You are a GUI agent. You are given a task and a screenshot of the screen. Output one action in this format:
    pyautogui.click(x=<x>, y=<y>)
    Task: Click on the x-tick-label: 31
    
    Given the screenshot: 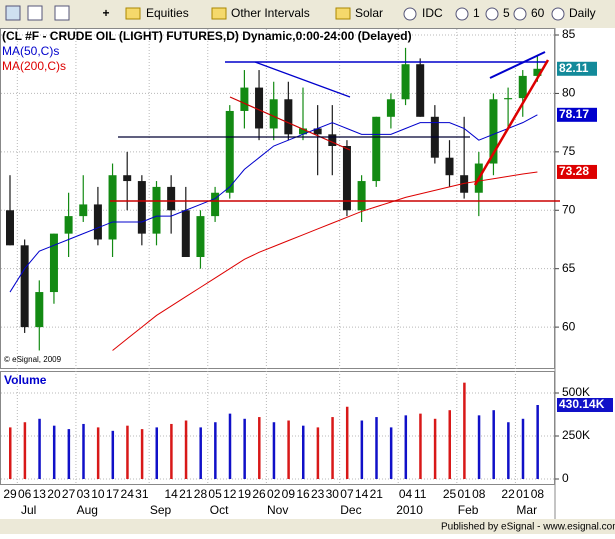 What is the action you would take?
    pyautogui.click(x=142, y=494)
    